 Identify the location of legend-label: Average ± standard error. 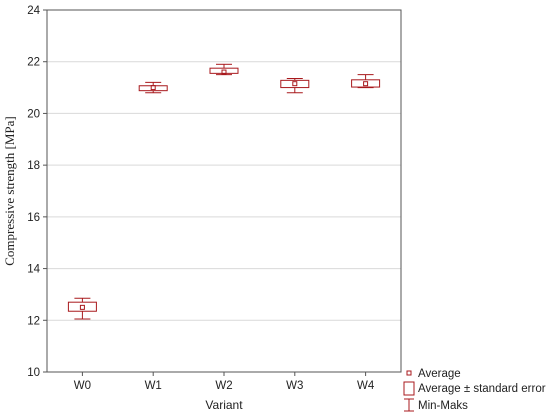
(482, 389).